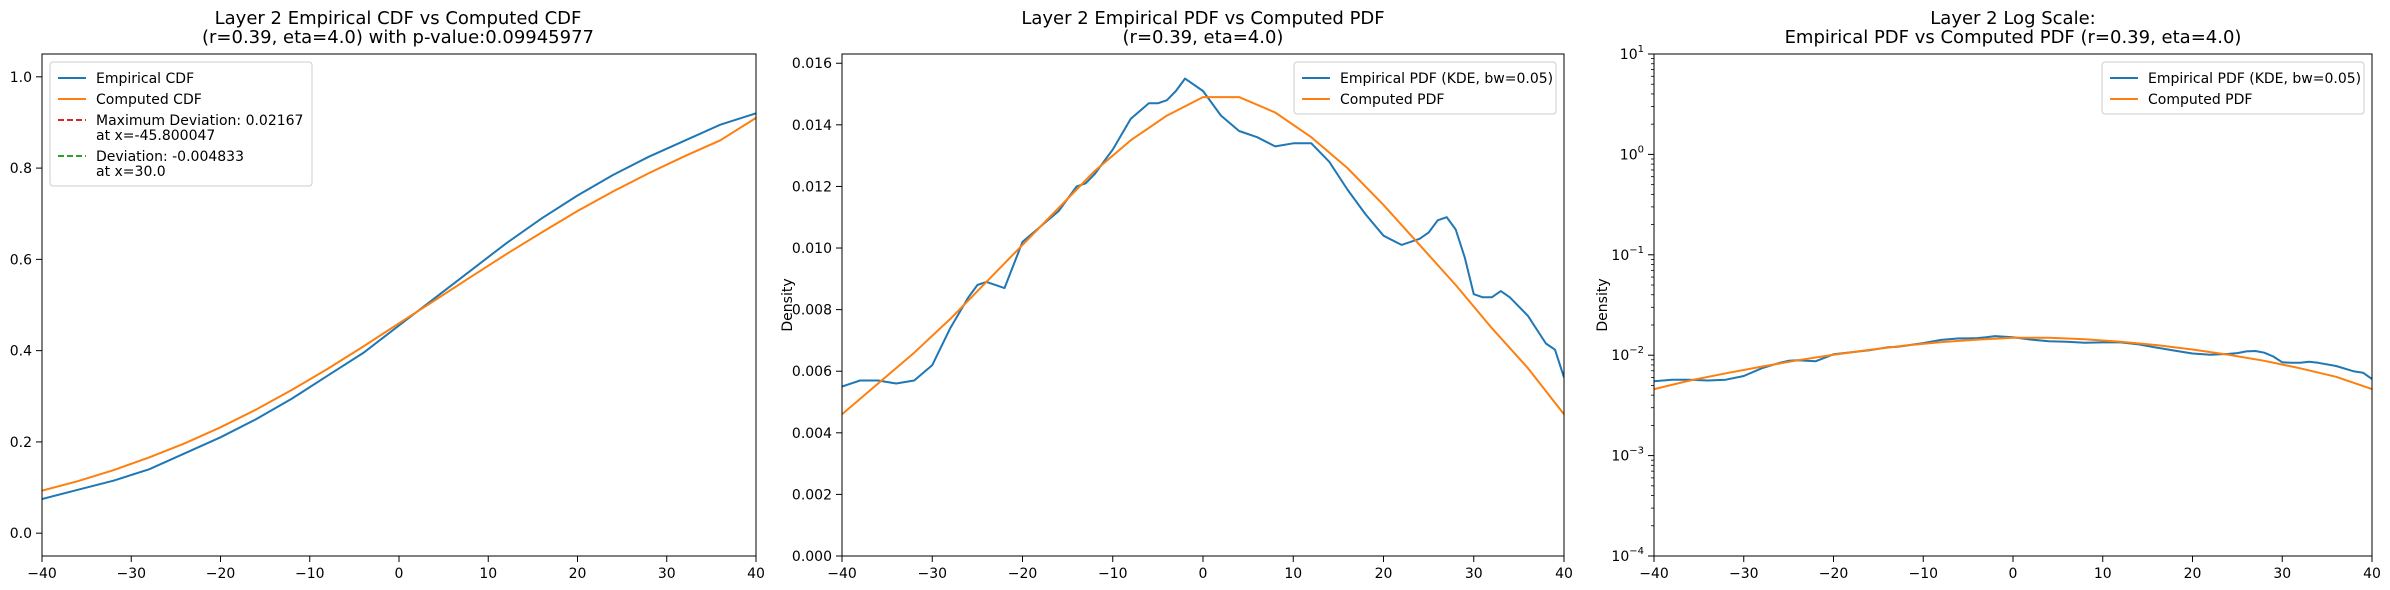  I want to click on y-tick-label: 0.008, so click(812, 311).